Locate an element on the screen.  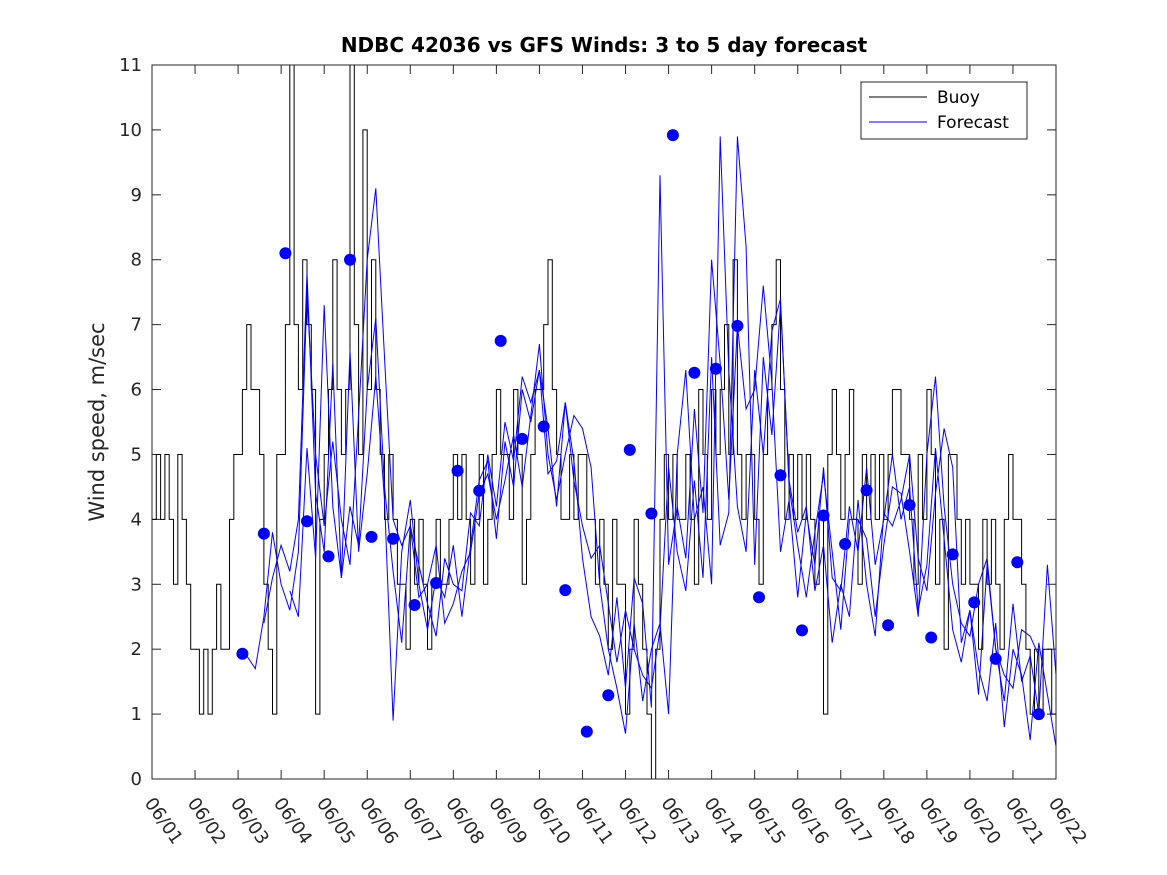
y-tick-label: 11 is located at coordinates (130, 65).